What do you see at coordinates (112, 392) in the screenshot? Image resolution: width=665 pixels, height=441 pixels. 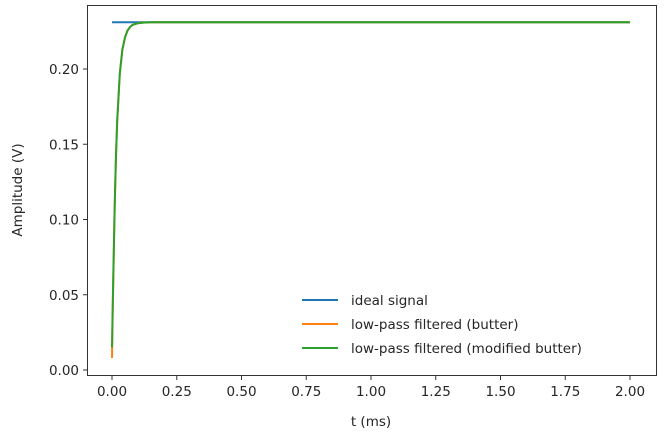 I see `x-tick-label: 0.00` at bounding box center [112, 392].